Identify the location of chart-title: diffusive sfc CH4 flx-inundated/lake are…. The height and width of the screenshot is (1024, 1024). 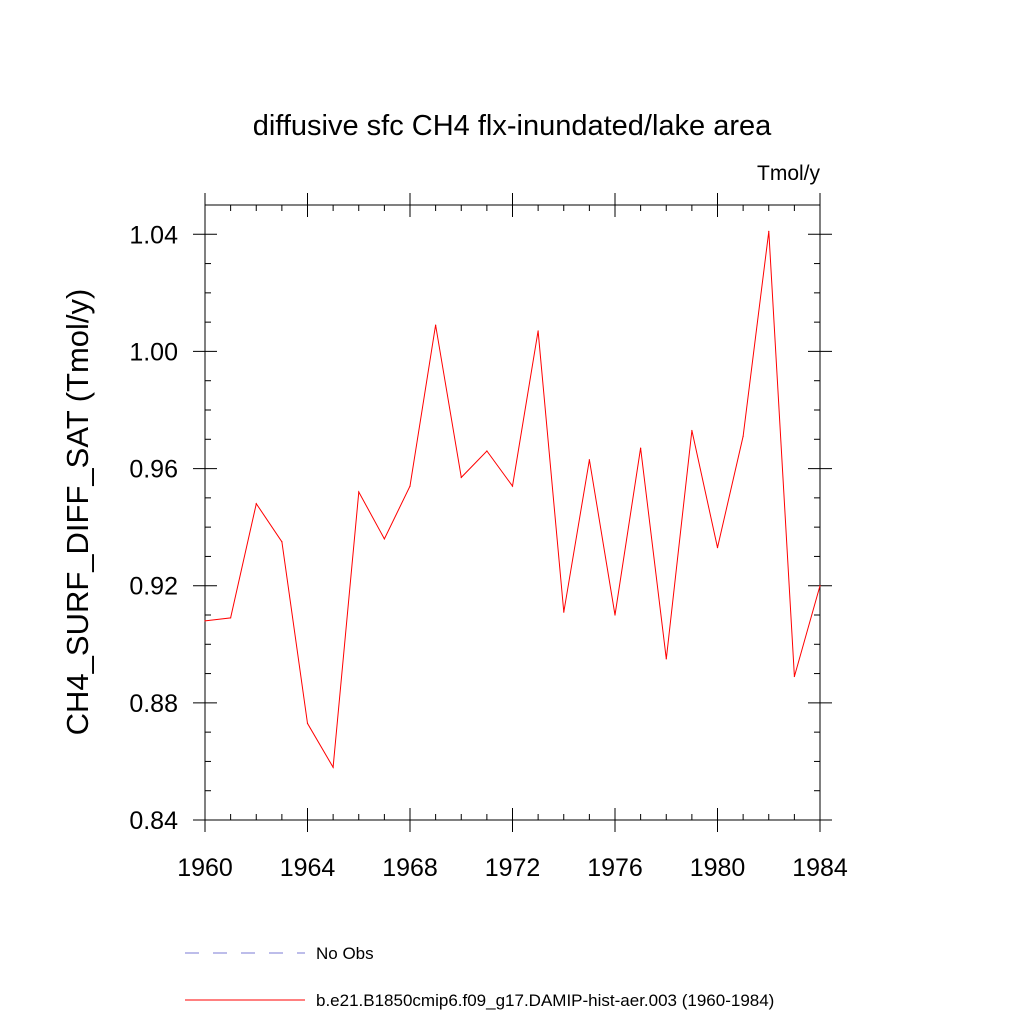
(512, 126).